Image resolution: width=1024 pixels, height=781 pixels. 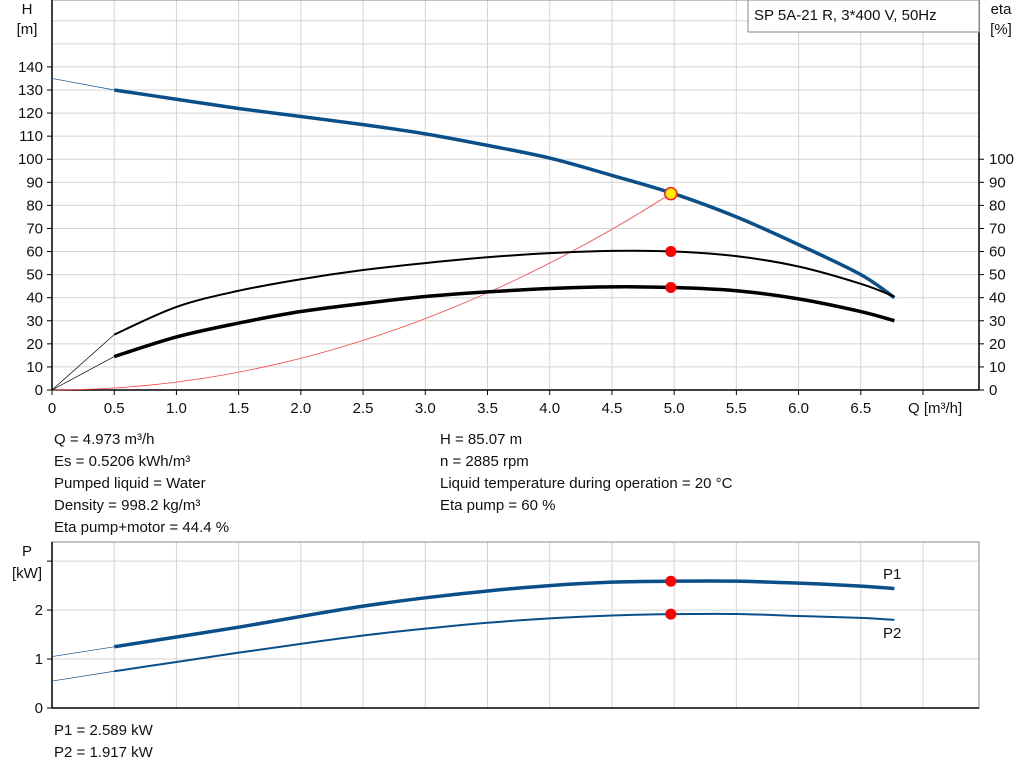 What do you see at coordinates (34, 344) in the screenshot?
I see `y-tick-label: 20` at bounding box center [34, 344].